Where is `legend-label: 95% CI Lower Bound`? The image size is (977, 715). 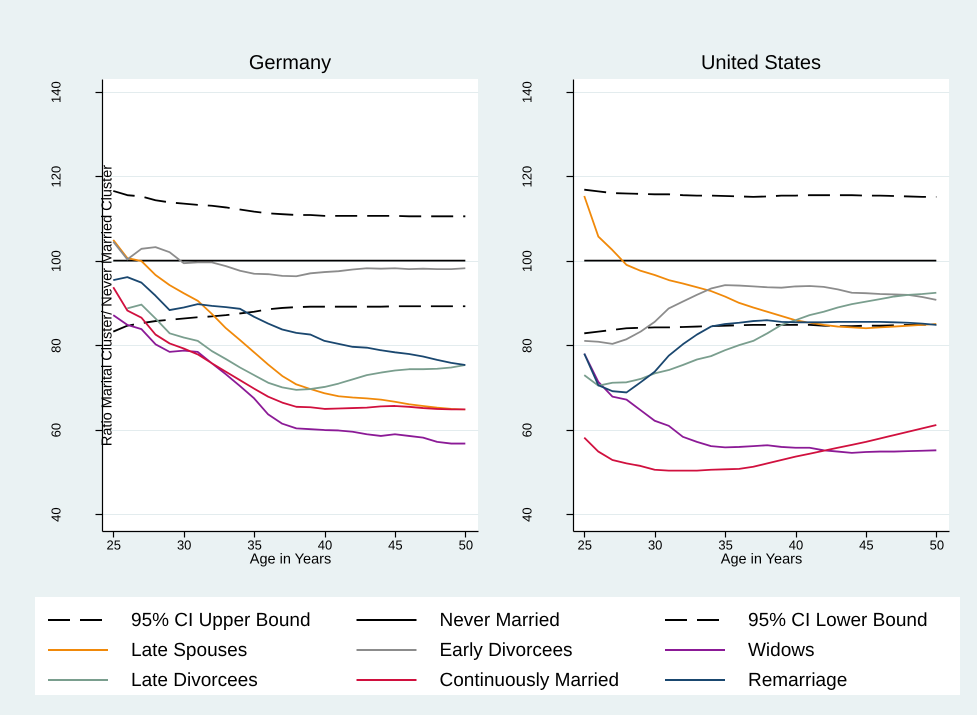
legend-label: 95% CI Lower Bound is located at coordinates (838, 620).